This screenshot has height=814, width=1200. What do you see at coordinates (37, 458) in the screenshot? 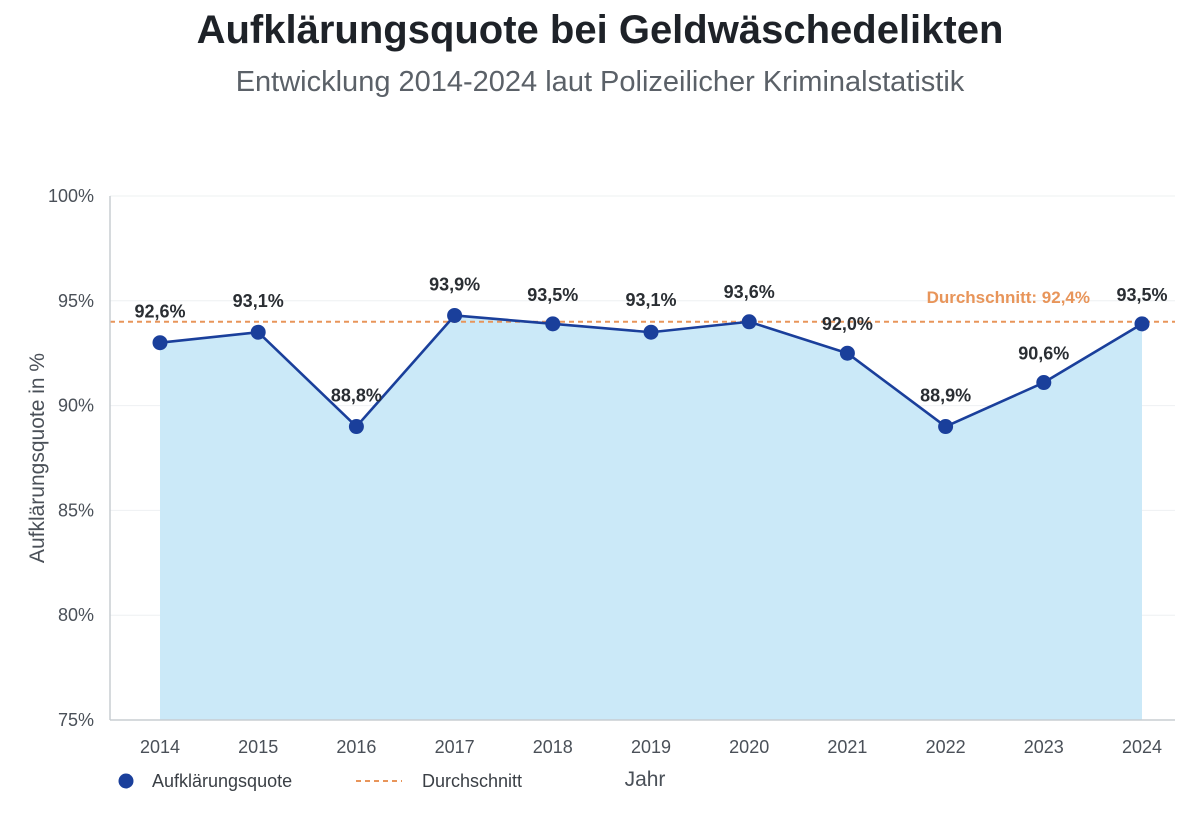
I see `y-axis-title: Aufklärungsquote in %` at bounding box center [37, 458].